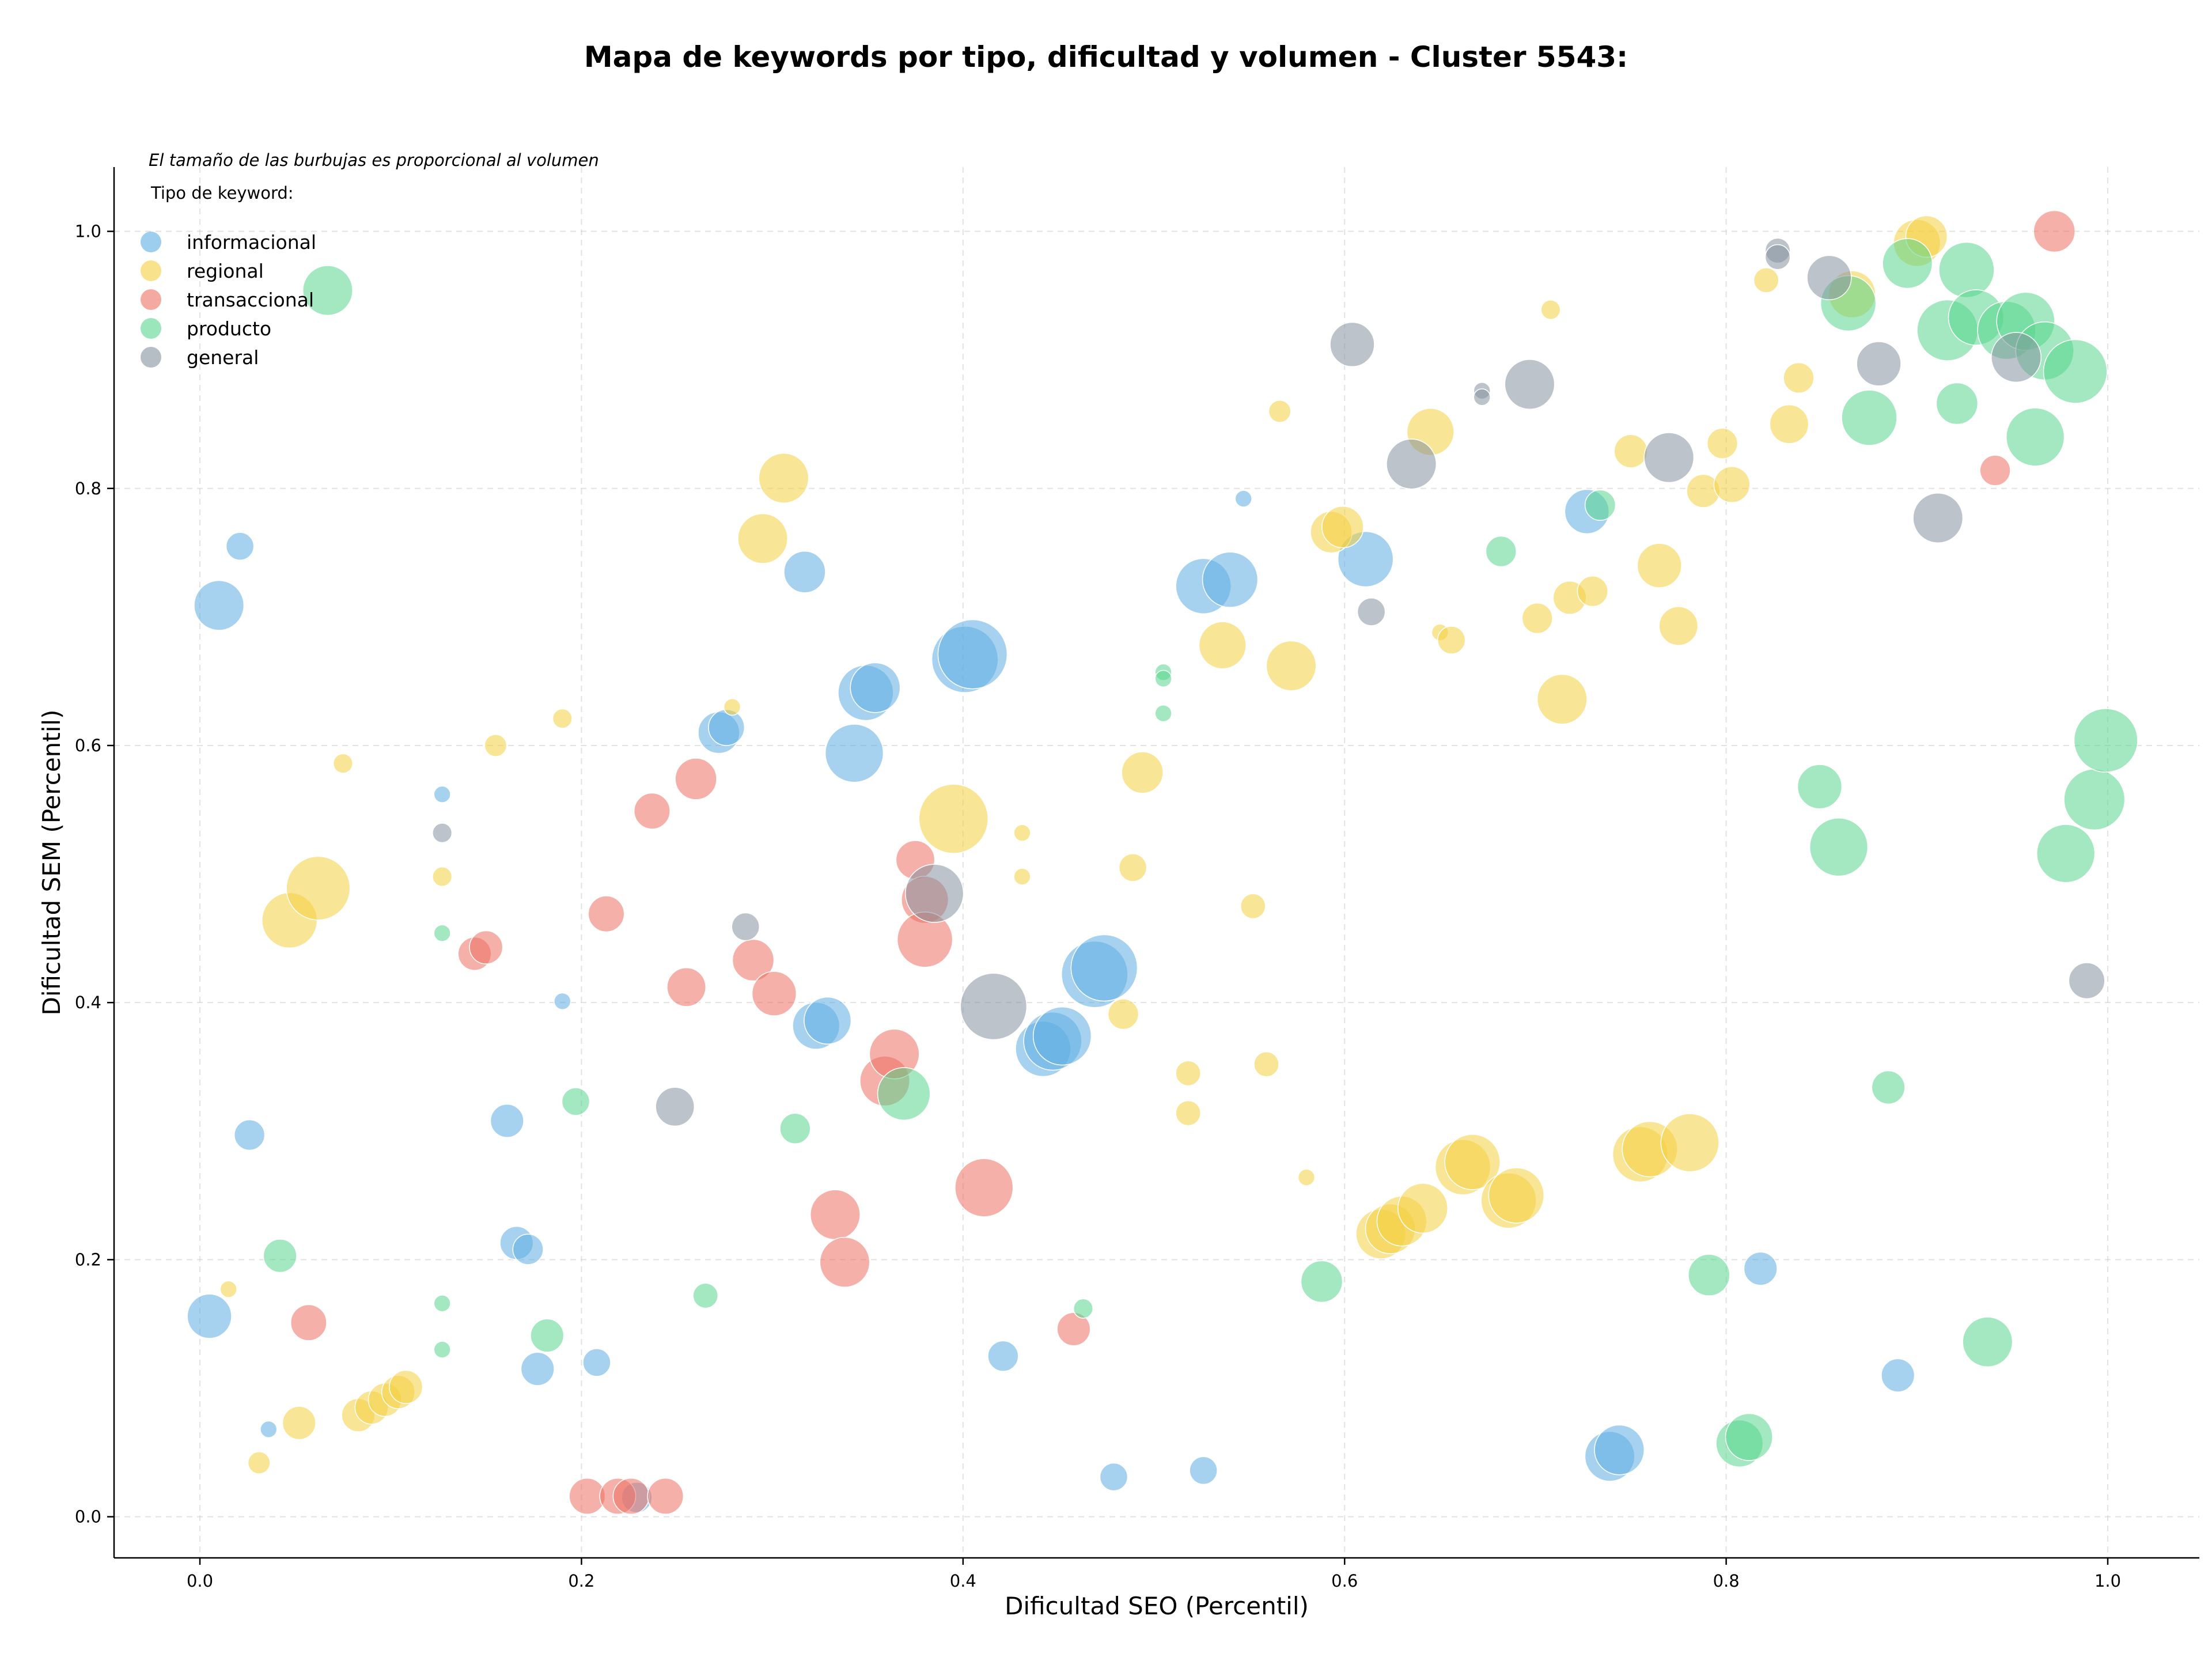 The height and width of the screenshot is (1661, 2212). What do you see at coordinates (88, 231) in the screenshot?
I see `y-tick-label: 1.0` at bounding box center [88, 231].